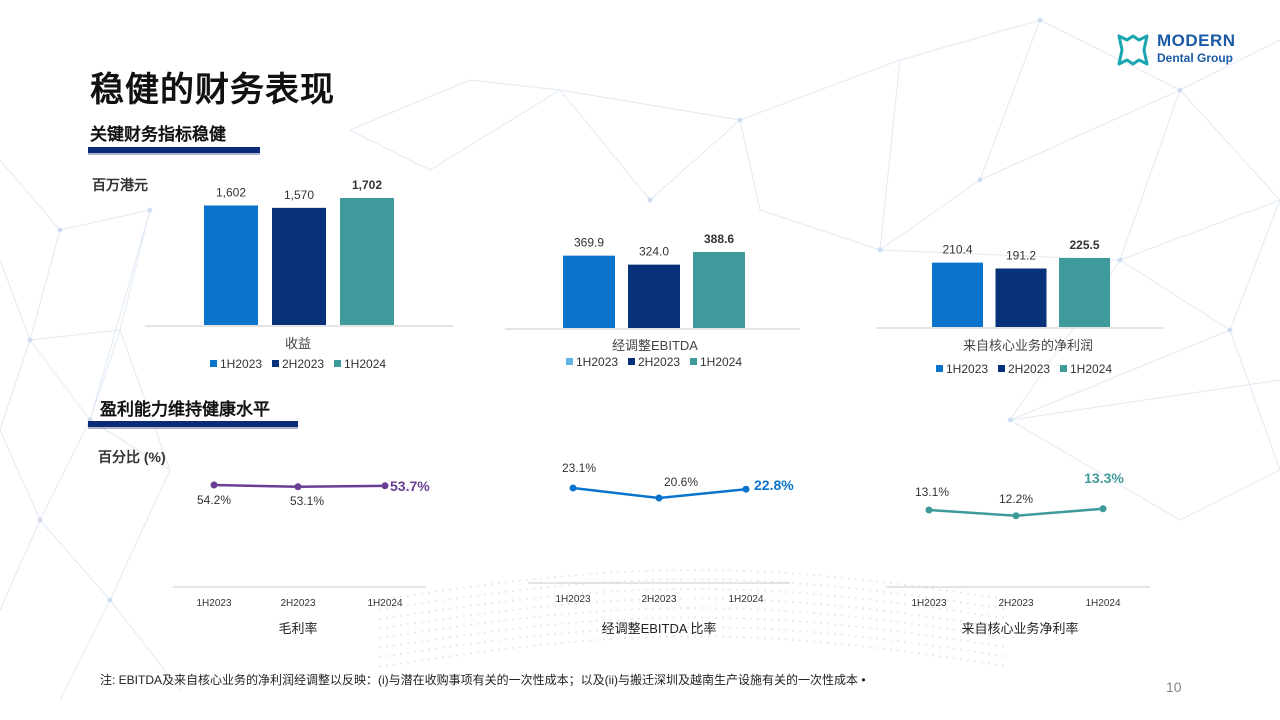  What do you see at coordinates (367, 185) in the screenshot?
I see `data-label: 1,702` at bounding box center [367, 185].